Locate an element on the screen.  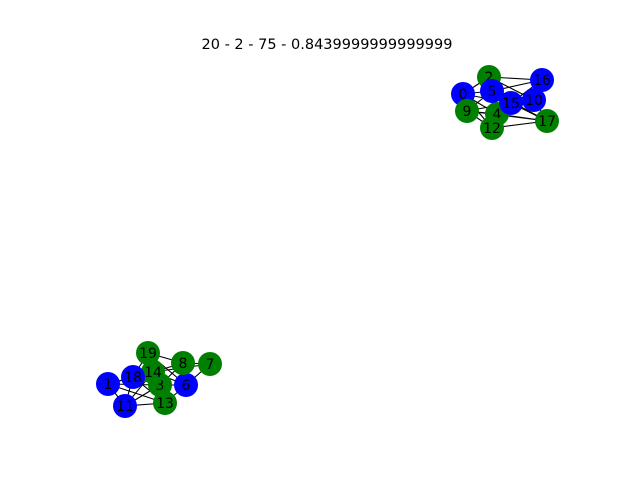
node-label: 2 is located at coordinates (489, 78).